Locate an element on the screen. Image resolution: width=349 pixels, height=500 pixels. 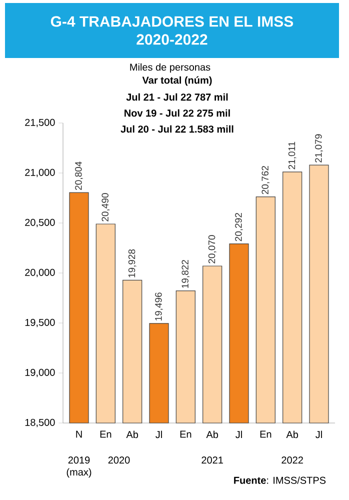
data-label: 19,822 is located at coordinates (186, 274).